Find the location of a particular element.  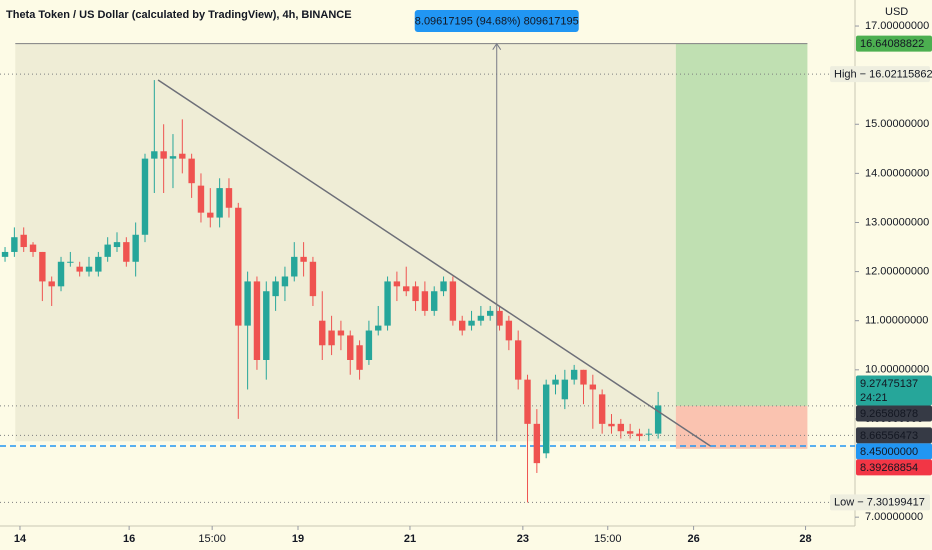

x-tick-label: 14 is located at coordinates (20, 539).